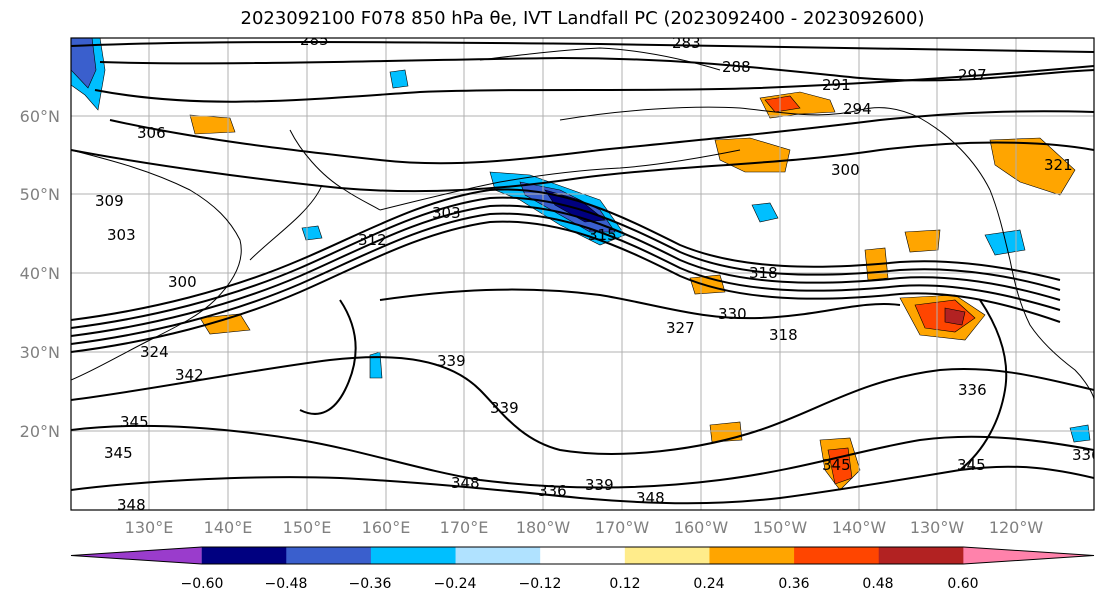 This screenshot has height=603, width=1105. I want to click on lon-label: 160°W, so click(701, 527).